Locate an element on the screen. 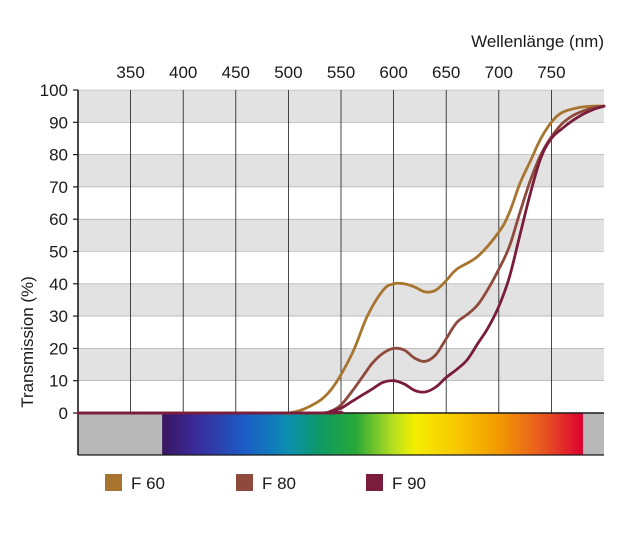 This screenshot has height=560, width=630. legend: F 60 F 80 F 90 is located at coordinates (265, 483).